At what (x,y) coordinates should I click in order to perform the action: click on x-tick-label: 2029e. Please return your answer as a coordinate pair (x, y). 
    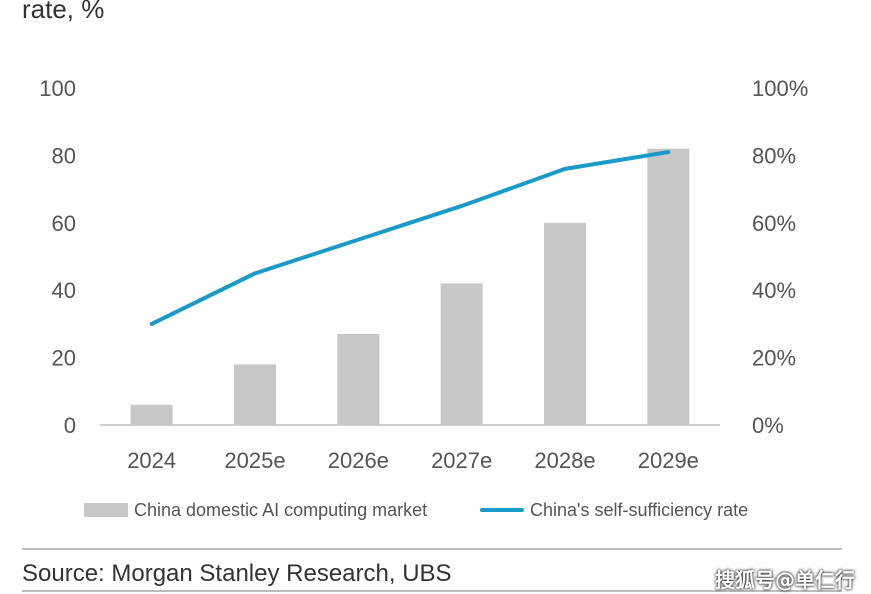
    Looking at the image, I should click on (668, 460).